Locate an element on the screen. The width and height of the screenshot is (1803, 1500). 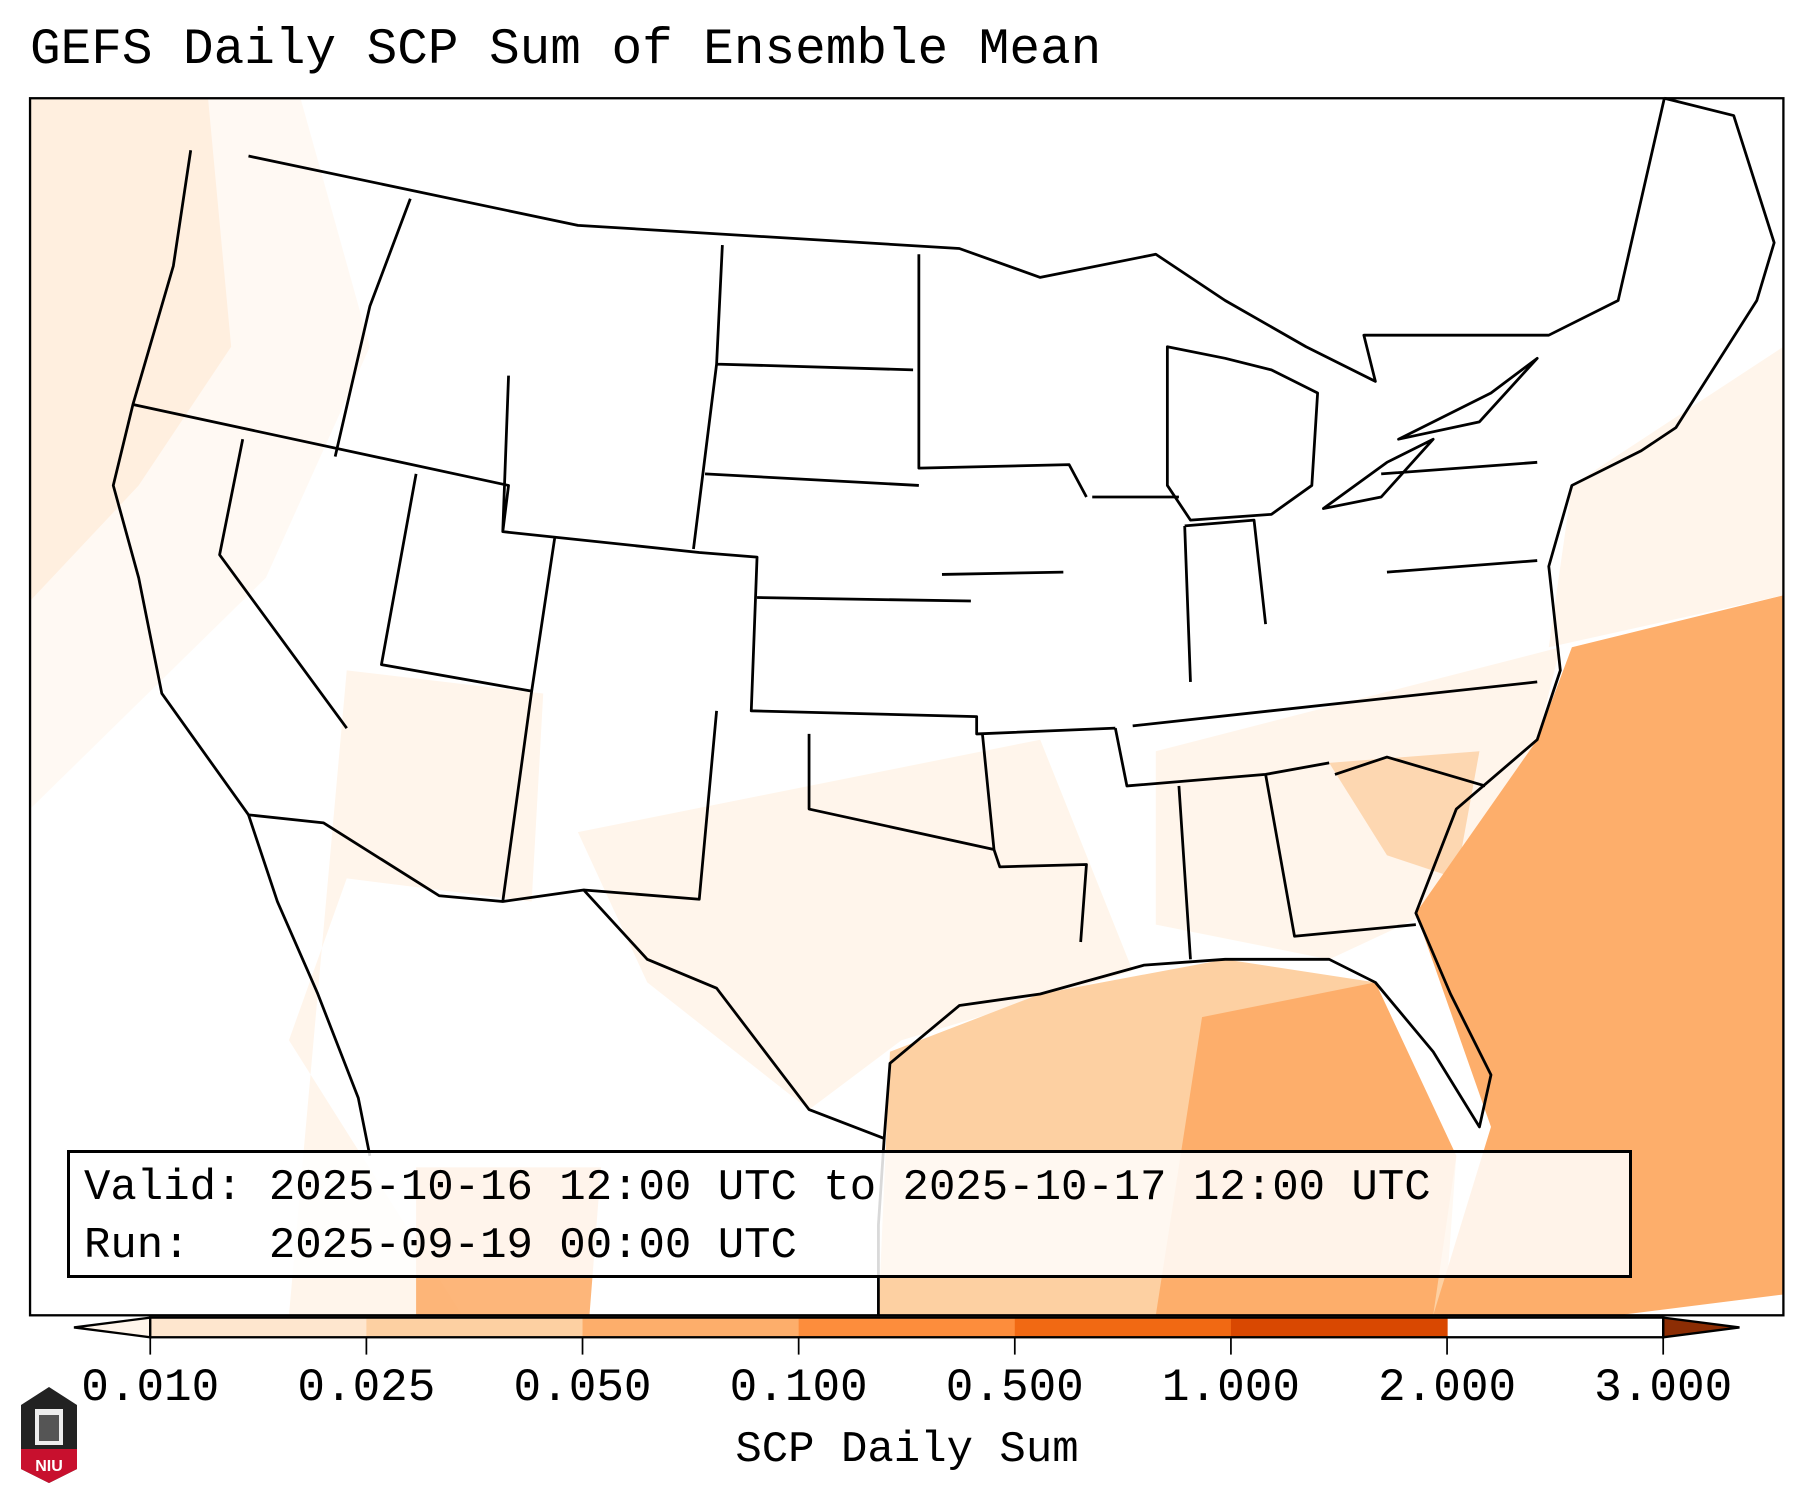
texas-field is located at coordinates (855, 924).